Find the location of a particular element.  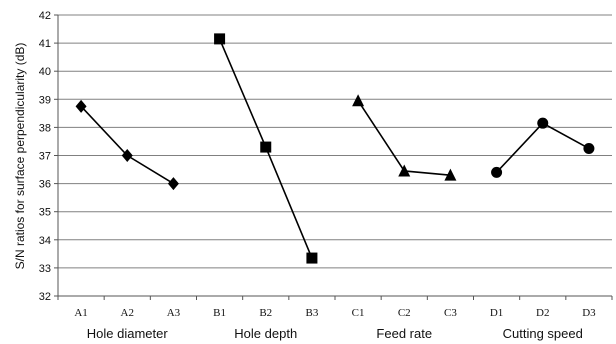

y-tick-label: 42 is located at coordinates (45, 16).